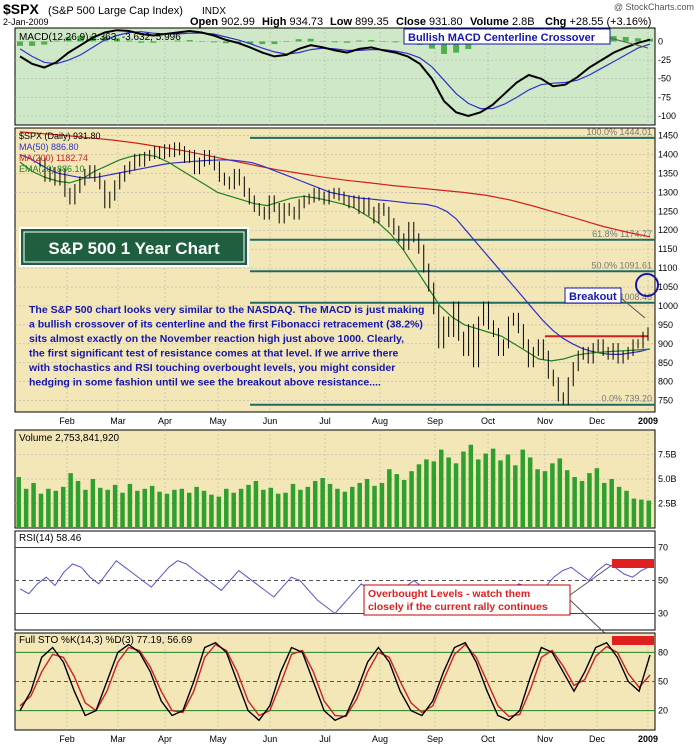 This screenshot has height=748, width=700. Describe the element at coordinates (458, 607) in the screenshot. I see `rsi-annotation-text-1: closely if the current rally continues` at that location.